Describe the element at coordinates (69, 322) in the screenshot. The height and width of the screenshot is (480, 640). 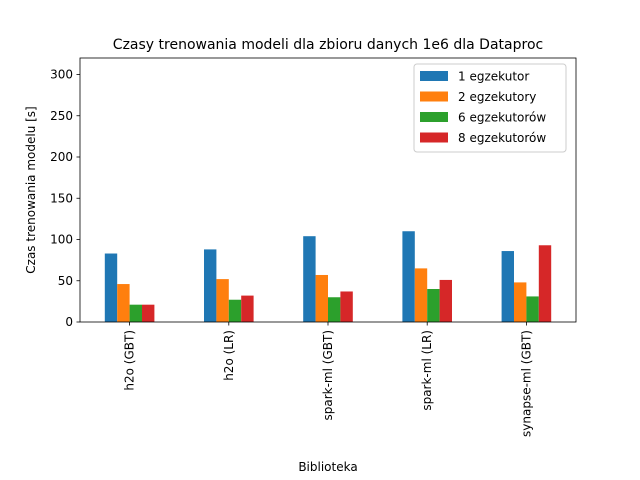
I see `y-tick-label: 0` at that location.